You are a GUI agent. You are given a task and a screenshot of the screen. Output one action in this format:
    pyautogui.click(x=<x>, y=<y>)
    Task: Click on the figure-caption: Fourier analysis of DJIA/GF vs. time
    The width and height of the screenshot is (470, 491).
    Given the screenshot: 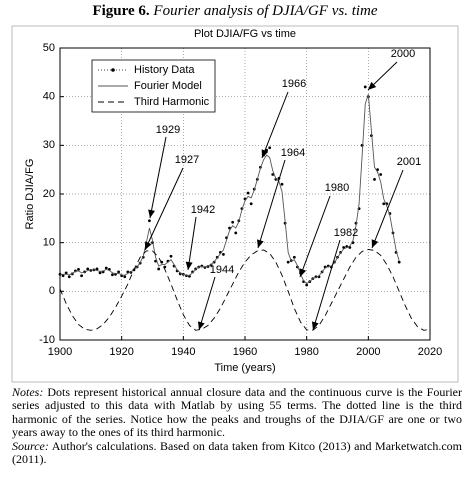 What is the action you would take?
    pyautogui.click(x=265, y=11)
    